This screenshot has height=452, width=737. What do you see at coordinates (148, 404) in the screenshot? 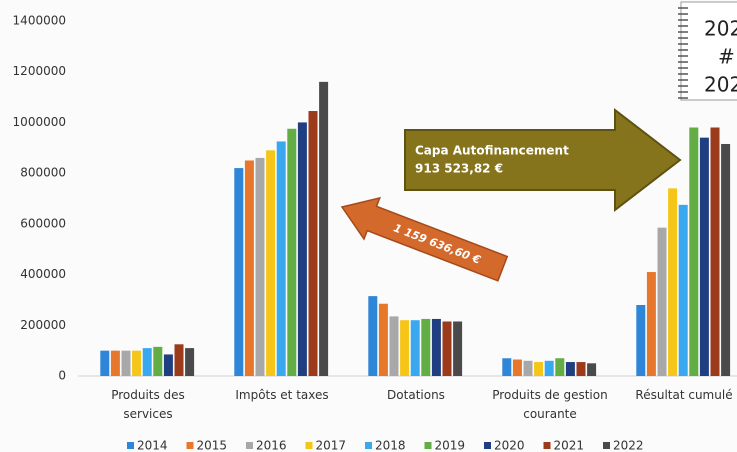
I see `x-tick-label: Produits des services` at bounding box center [148, 404].